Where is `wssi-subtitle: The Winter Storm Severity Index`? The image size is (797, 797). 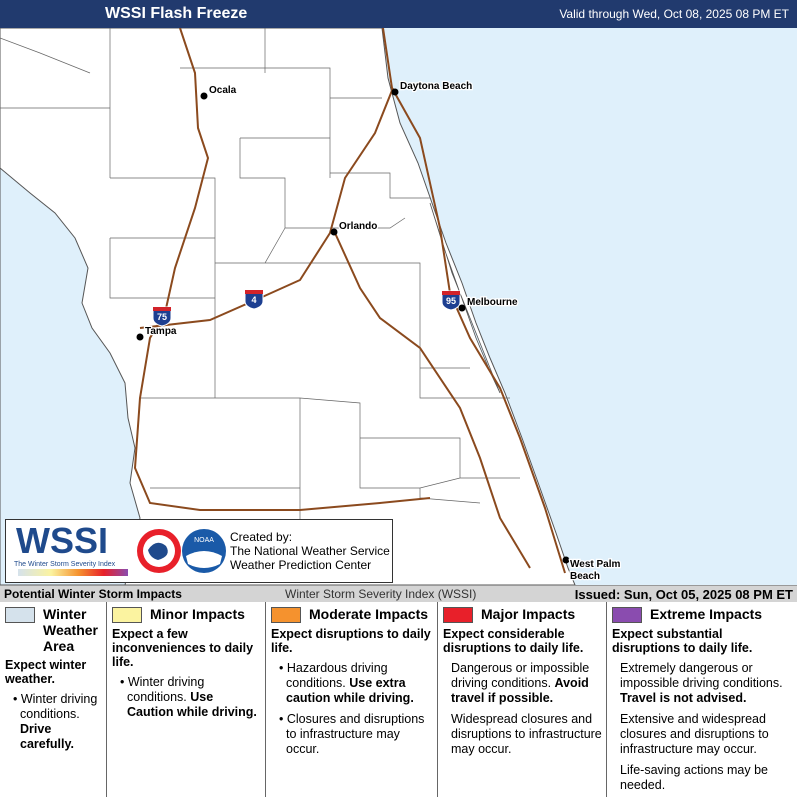 wssi-subtitle: The Winter Storm Severity Index is located at coordinates (65, 564).